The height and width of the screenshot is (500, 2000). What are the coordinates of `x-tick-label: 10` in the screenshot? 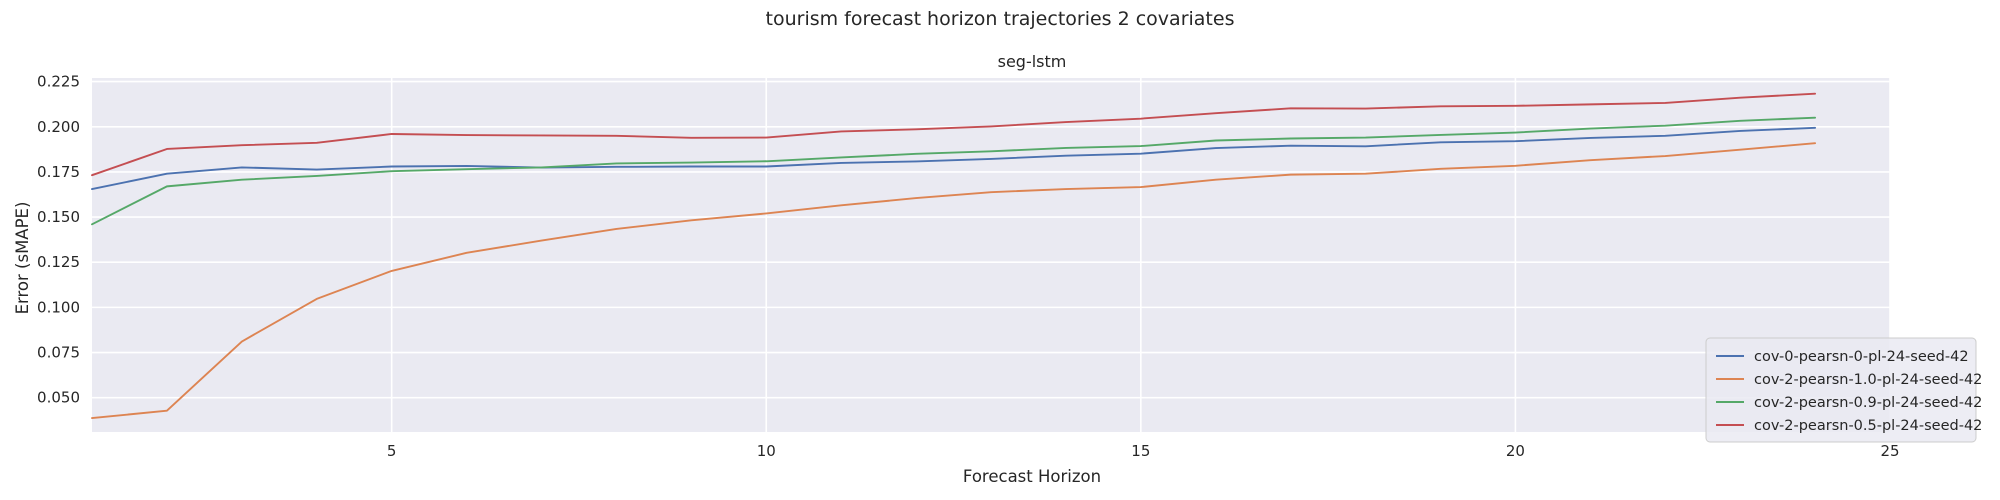 It's located at (766, 451).